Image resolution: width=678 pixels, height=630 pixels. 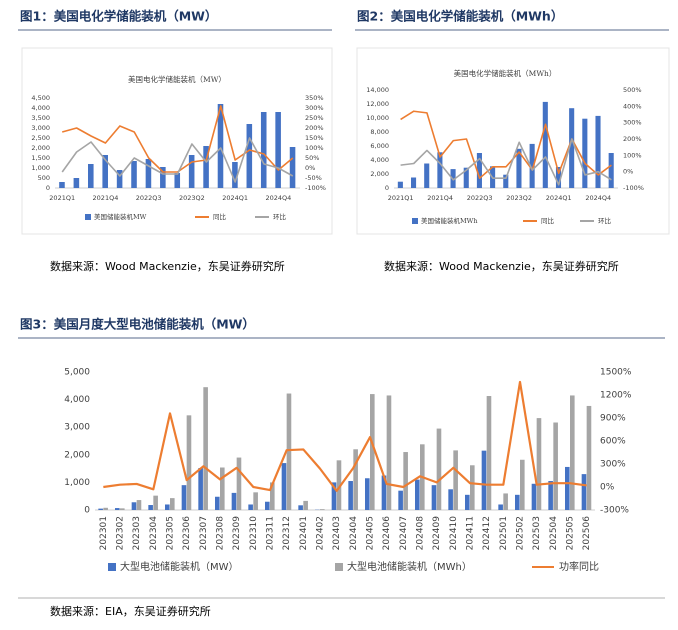 What do you see at coordinates (192, 198) in the screenshot?
I see `x-tick-label: 2023Q2` at bounding box center [192, 198].